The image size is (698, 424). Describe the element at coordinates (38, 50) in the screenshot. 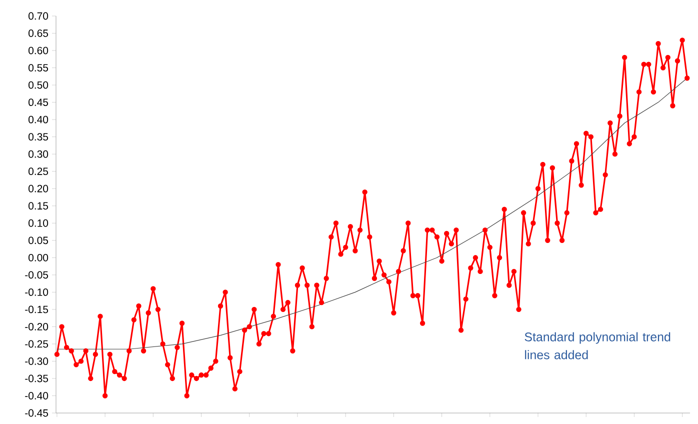

I see `y-tick-label: 0.60` at that location.